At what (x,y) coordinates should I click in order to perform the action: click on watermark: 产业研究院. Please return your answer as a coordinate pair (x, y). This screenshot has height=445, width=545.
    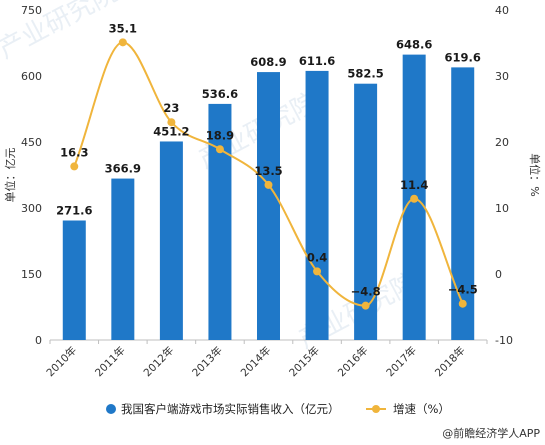
    Looking at the image, I should click on (61, 32).